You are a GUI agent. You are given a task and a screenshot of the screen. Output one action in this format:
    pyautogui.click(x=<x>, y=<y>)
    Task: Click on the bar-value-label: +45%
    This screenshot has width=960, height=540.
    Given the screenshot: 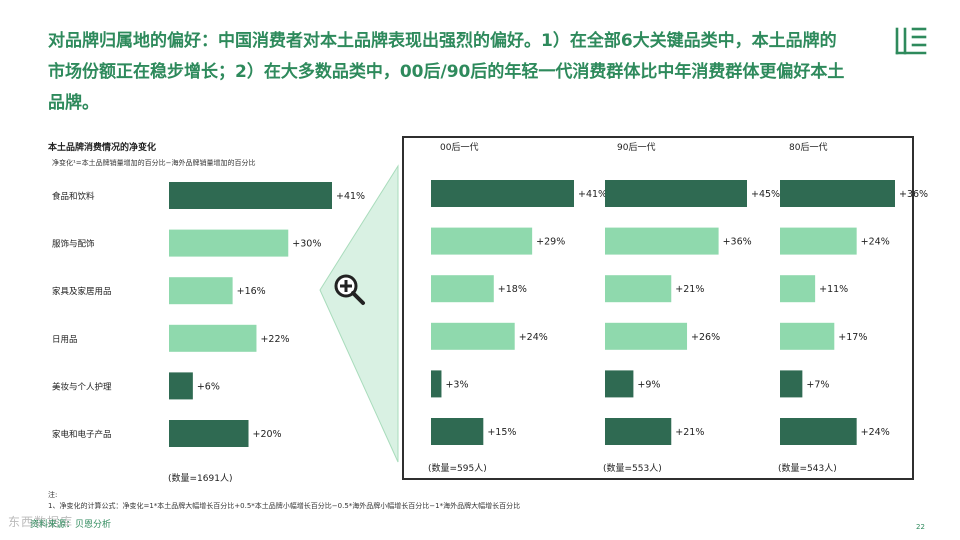 What is the action you would take?
    pyautogui.click(x=765, y=194)
    